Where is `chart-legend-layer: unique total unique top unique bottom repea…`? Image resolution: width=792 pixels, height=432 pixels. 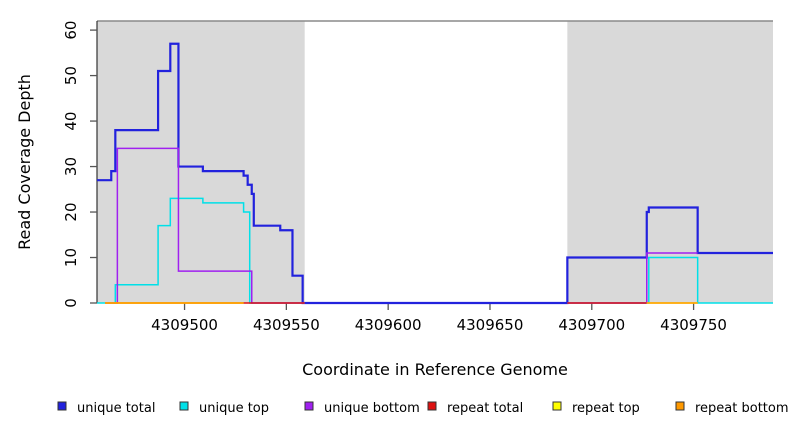 chart-legend-layer: unique total unique top unique bottom repea… is located at coordinates (423, 408).